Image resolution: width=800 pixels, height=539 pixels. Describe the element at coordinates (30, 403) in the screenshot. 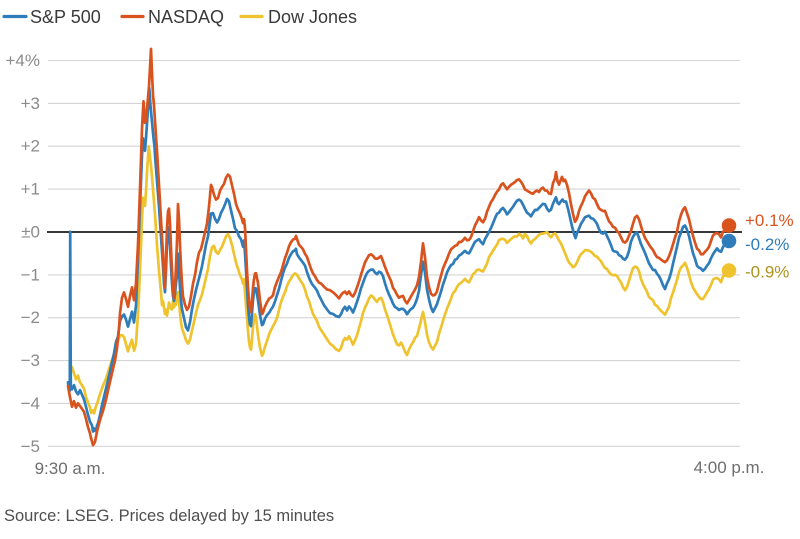

I see `svg-text: −4` at that location.